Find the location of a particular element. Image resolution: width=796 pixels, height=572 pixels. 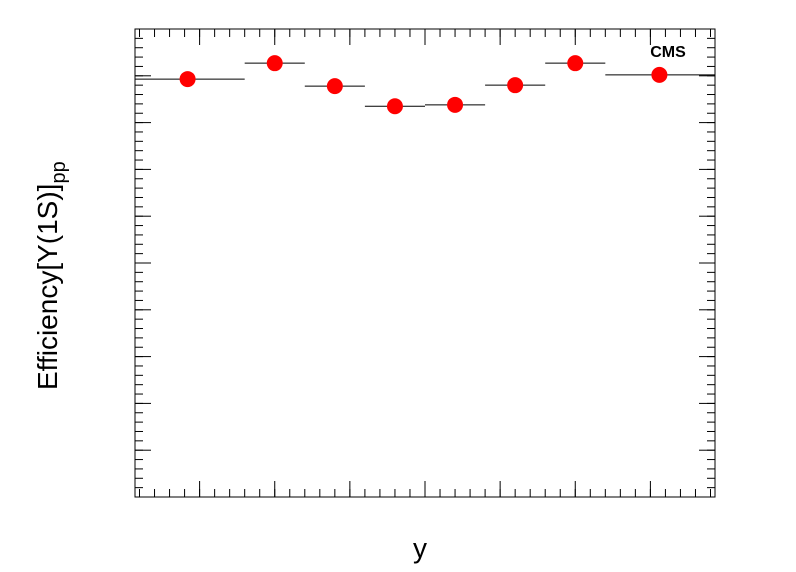

y-axis-label: Efficiency[Υ(1S)]pp is located at coordinates (51, 275).